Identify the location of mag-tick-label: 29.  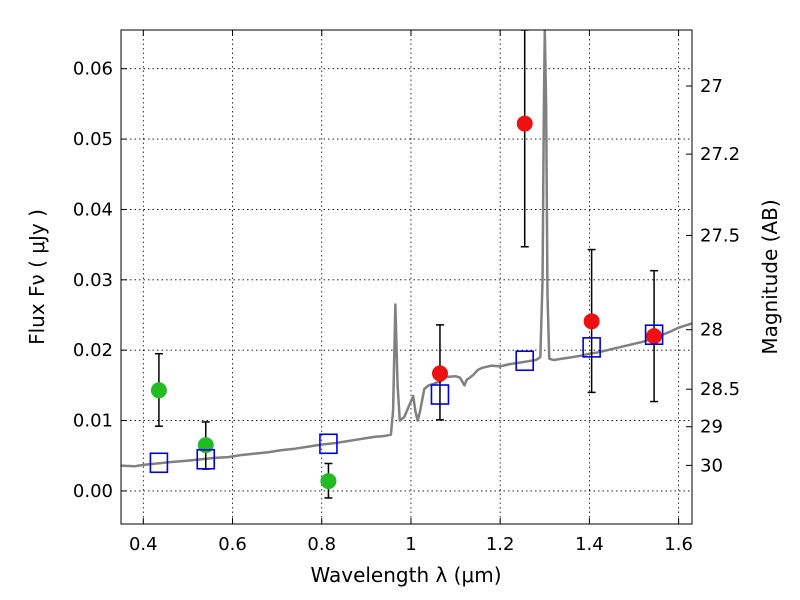
(711, 427).